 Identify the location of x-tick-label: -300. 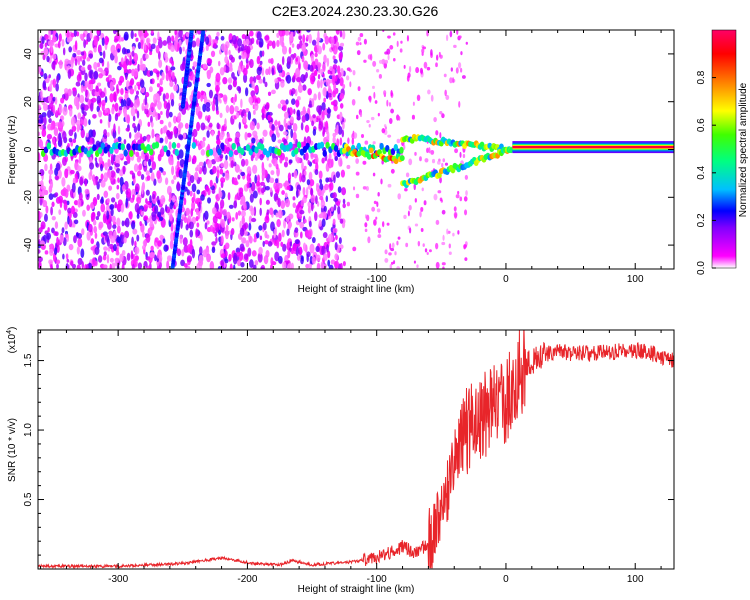
(118, 279).